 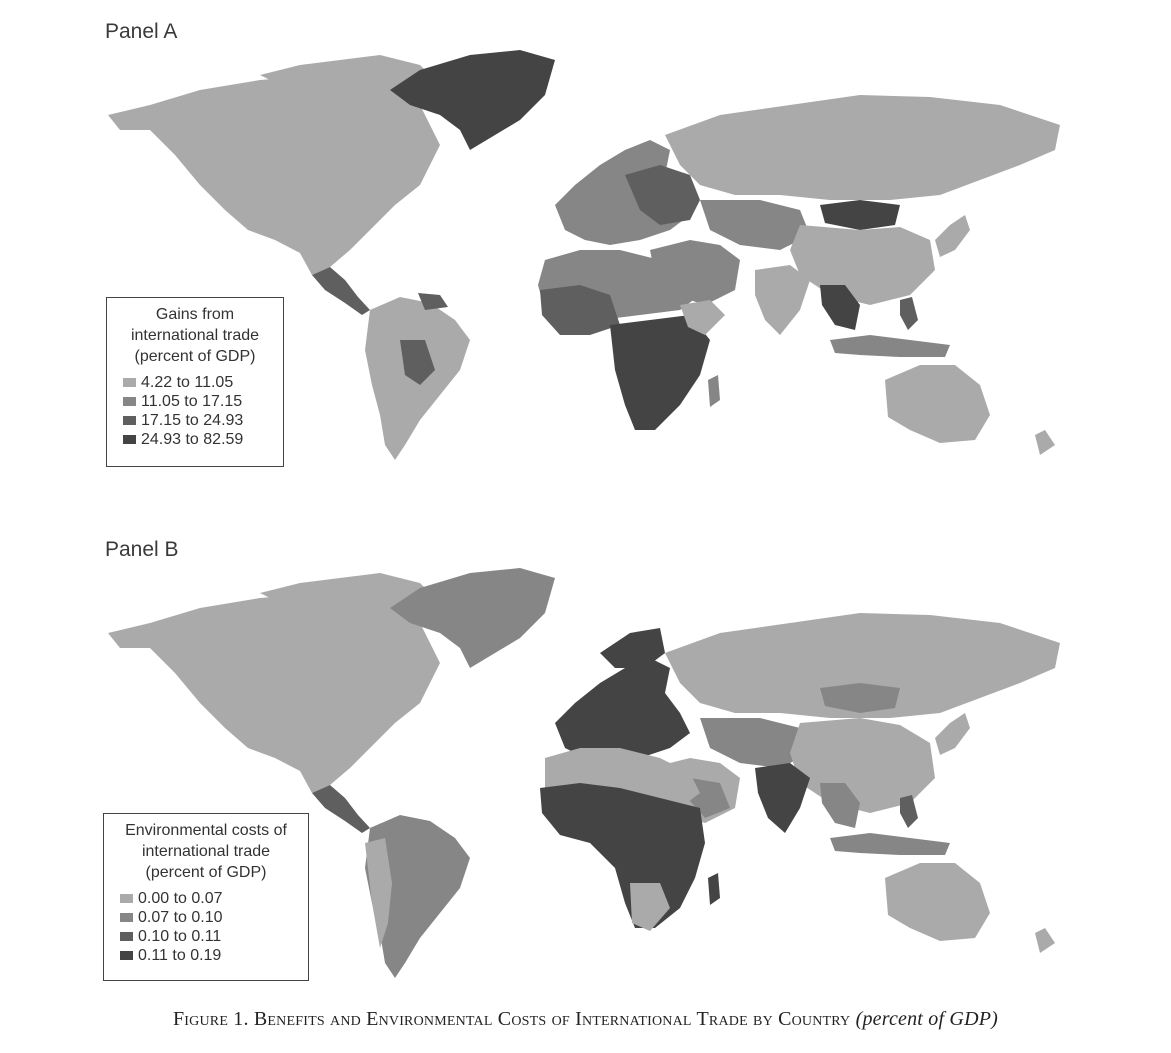 I want to click on region-europe, so click(x=622, y=710).